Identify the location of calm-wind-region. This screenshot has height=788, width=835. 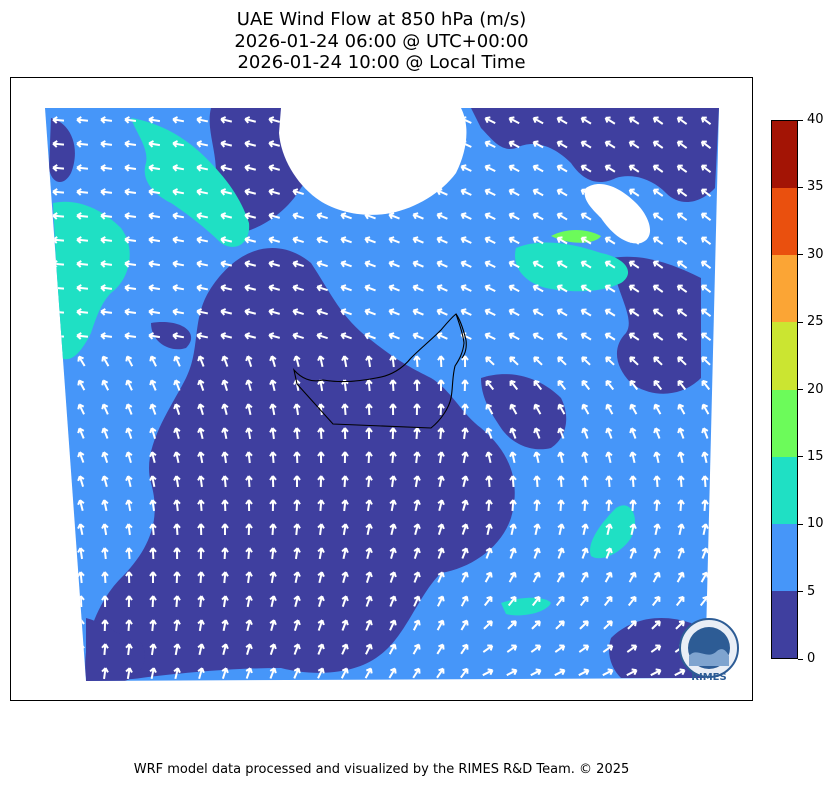
(524, 412).